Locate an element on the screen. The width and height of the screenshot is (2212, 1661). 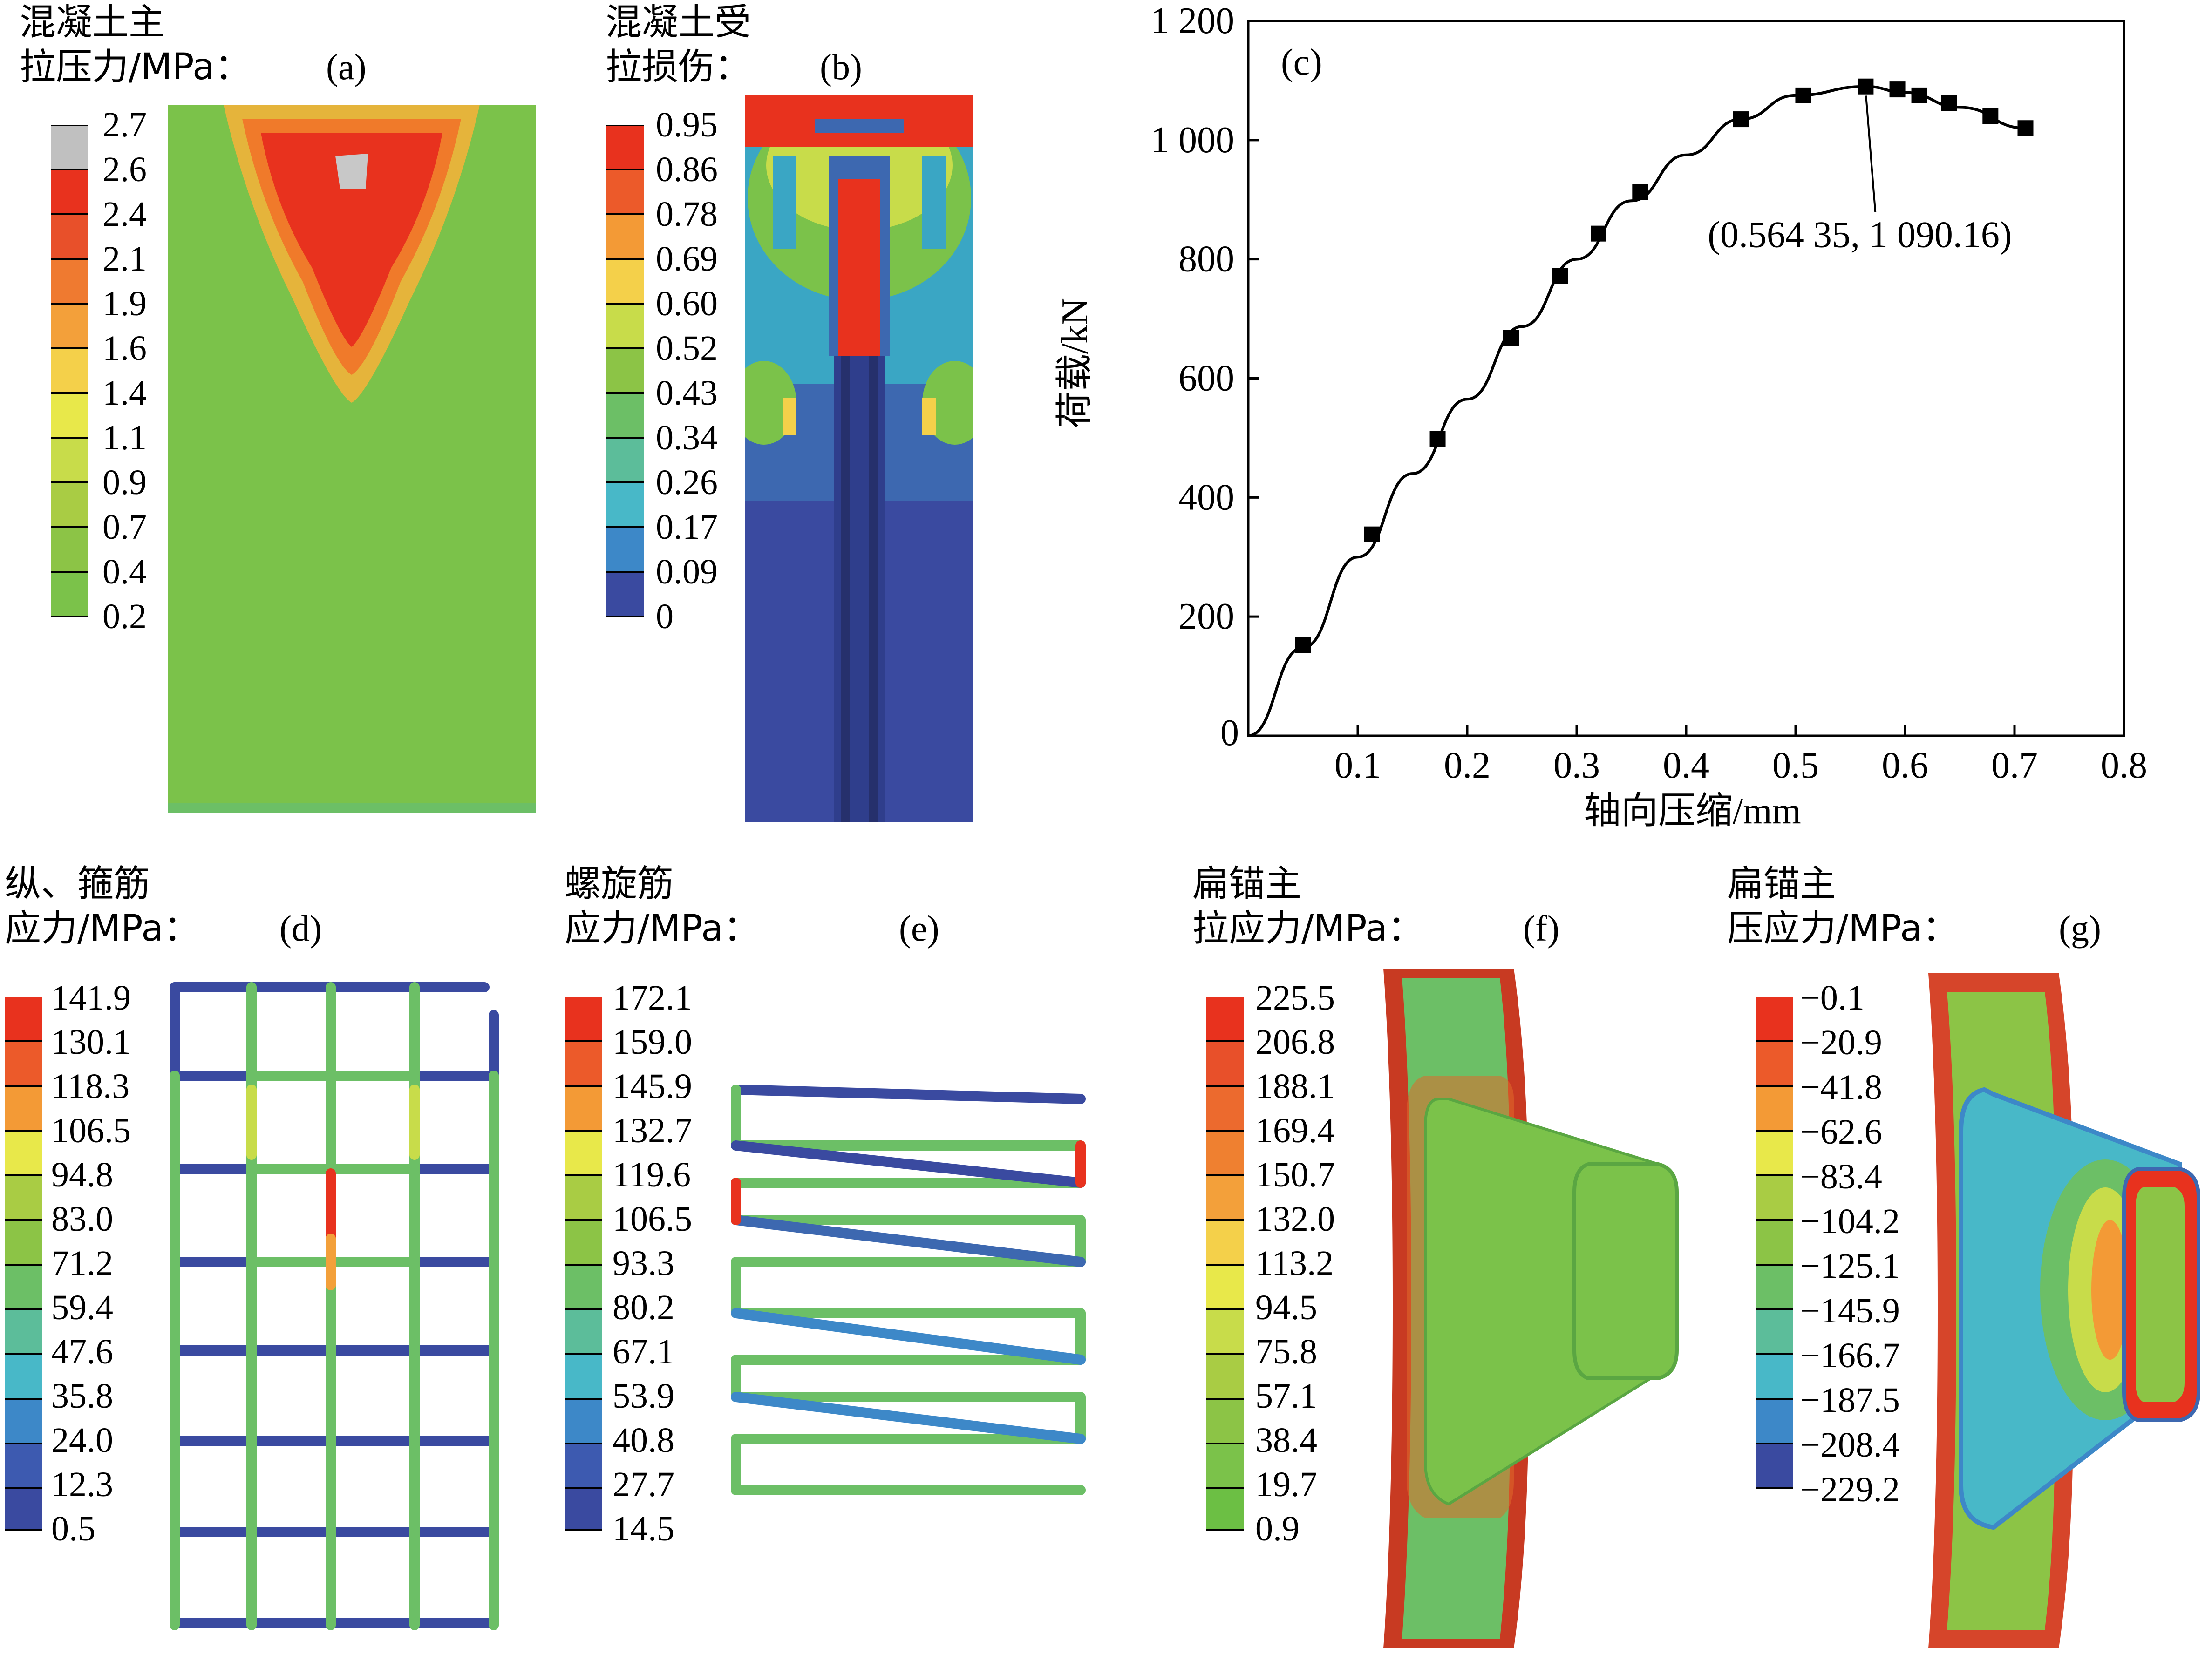
legend-label: 19.7 is located at coordinates (1286, 1484).